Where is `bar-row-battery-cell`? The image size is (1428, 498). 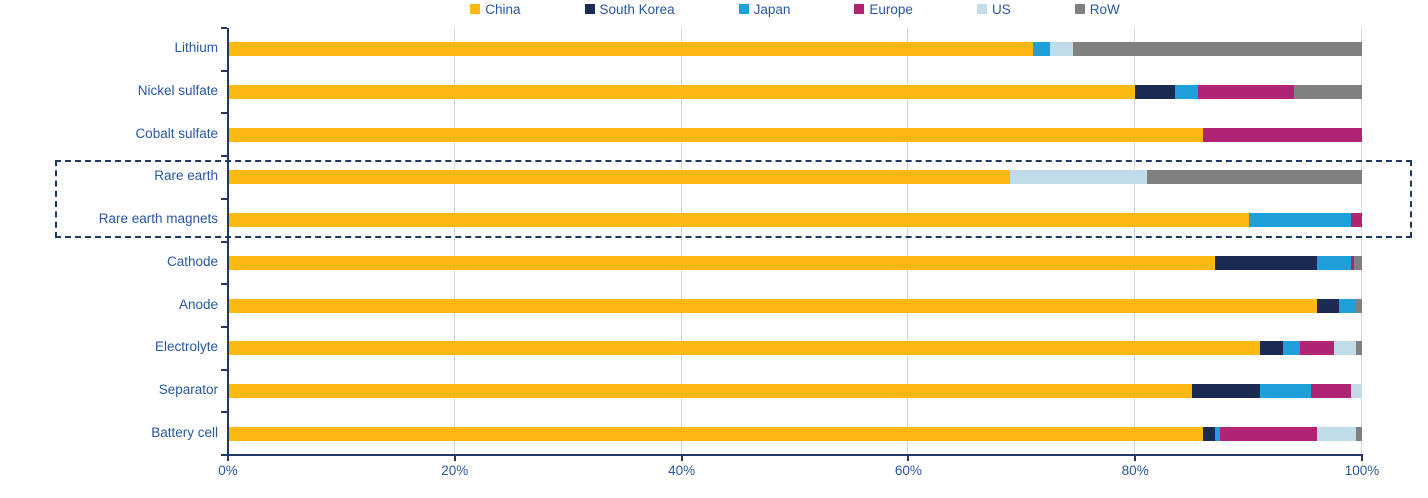 bar-row-battery-cell is located at coordinates (795, 433).